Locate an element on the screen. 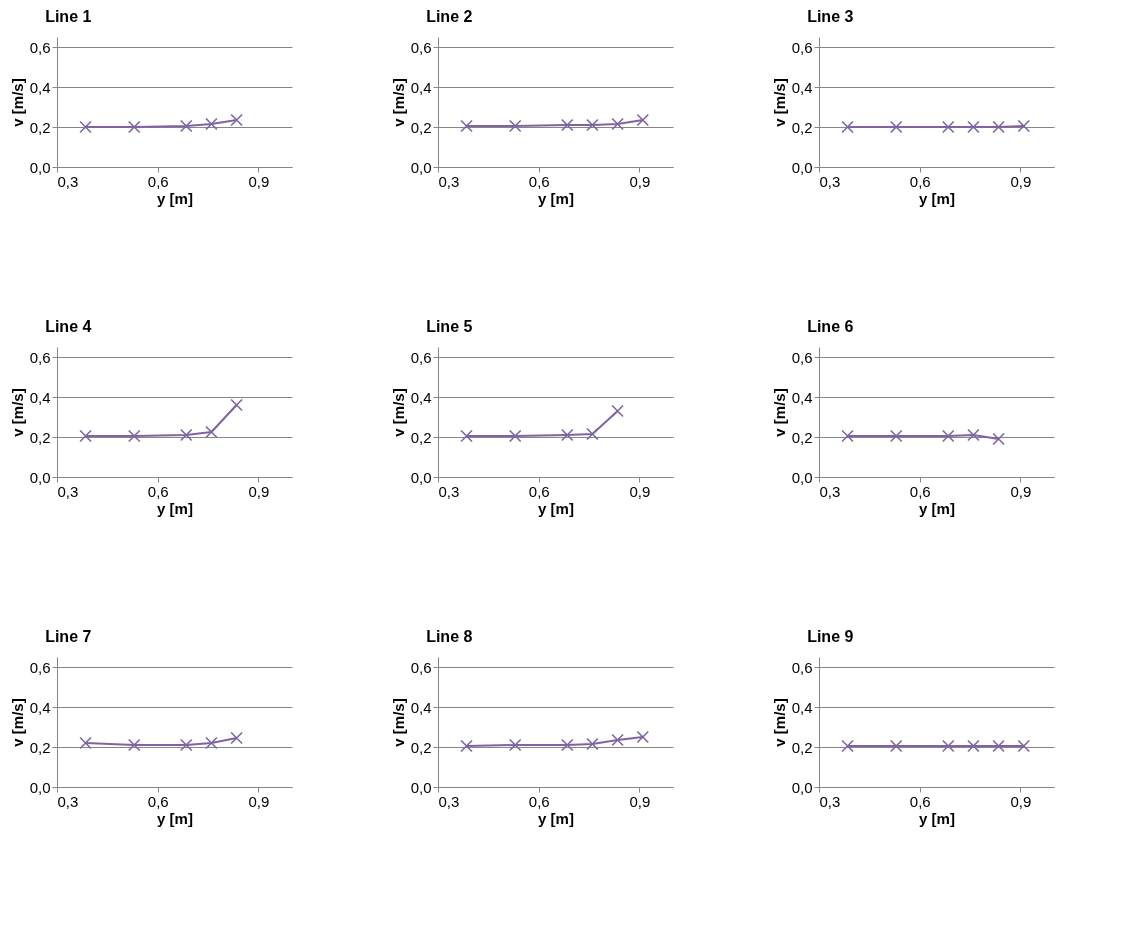 Image resolution: width=1144 pixels, height=945 pixels. chart-title: Line 4 is located at coordinates (68, 326).